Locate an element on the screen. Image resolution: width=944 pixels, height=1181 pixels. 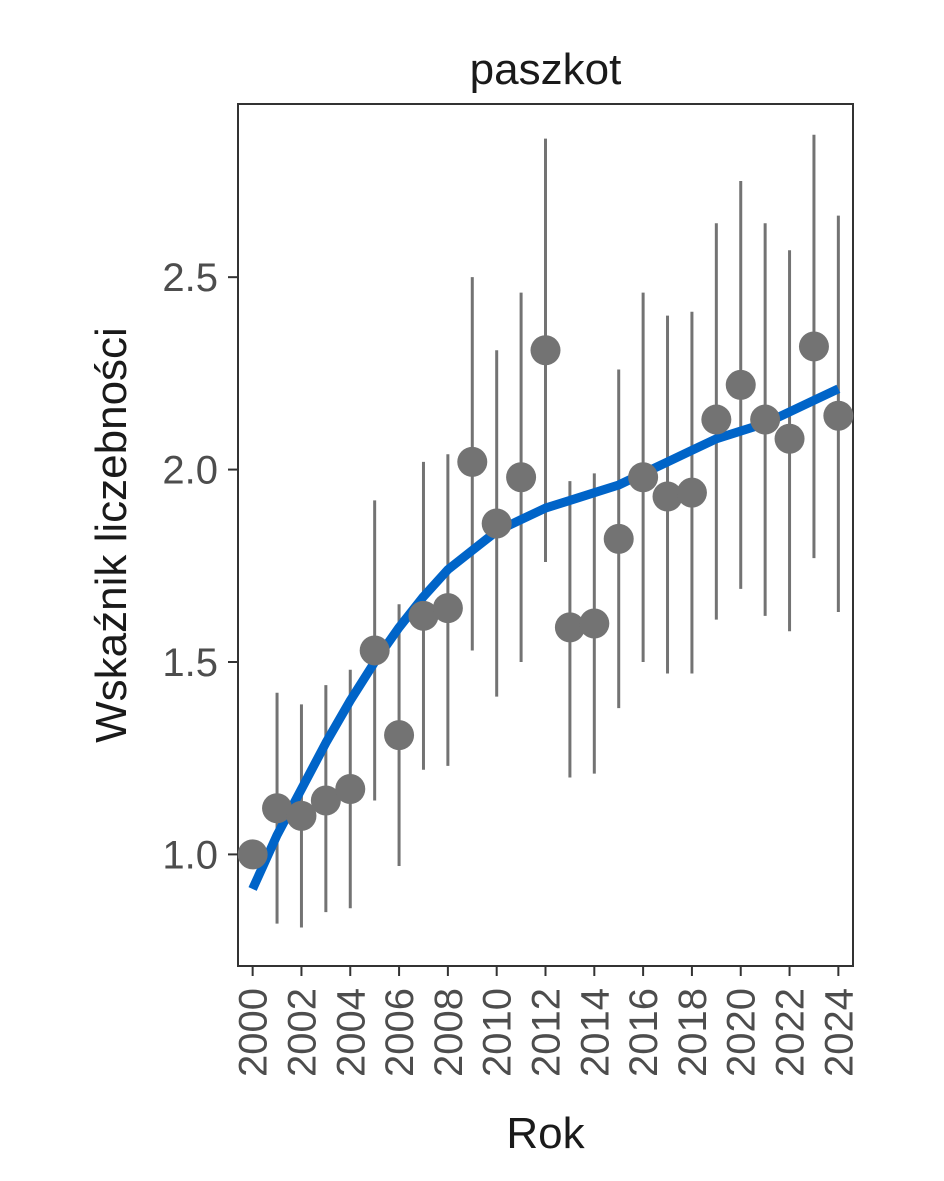
x-tick-label: 2006 is located at coordinates (400, 1032).